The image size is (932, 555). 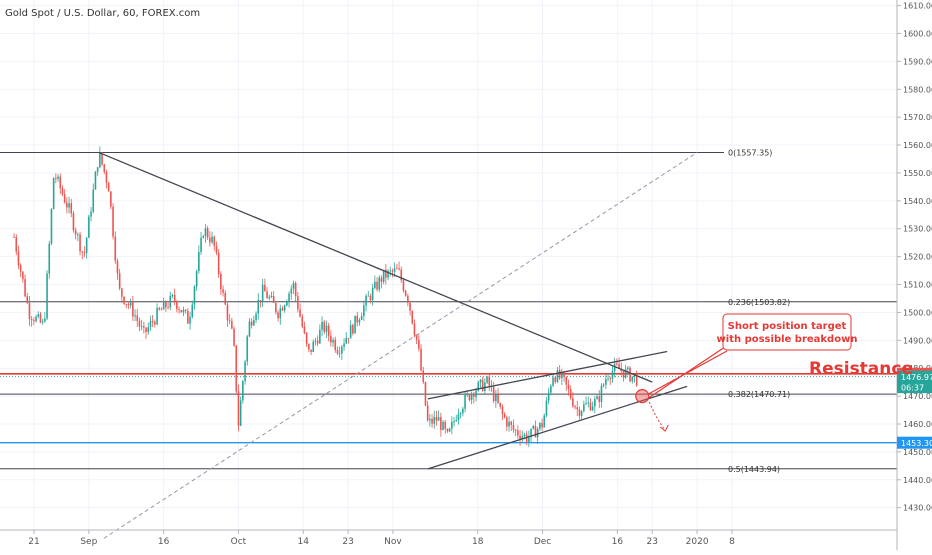 What do you see at coordinates (618, 542) in the screenshot?
I see `time-tick-label: 16` at bounding box center [618, 542].